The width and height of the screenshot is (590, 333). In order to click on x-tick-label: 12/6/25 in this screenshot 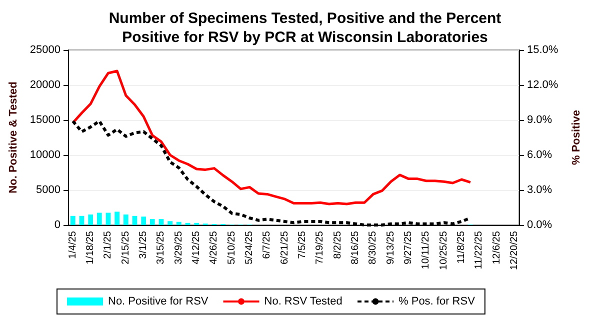, I will do `click(496, 247)`.